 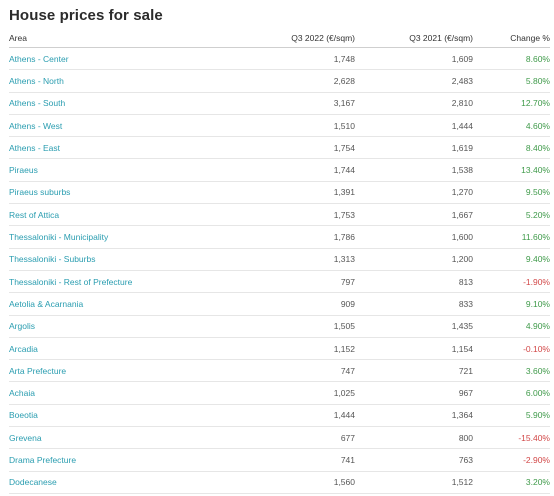 I want to click on change-cell: 5.80%, so click(x=511, y=81).